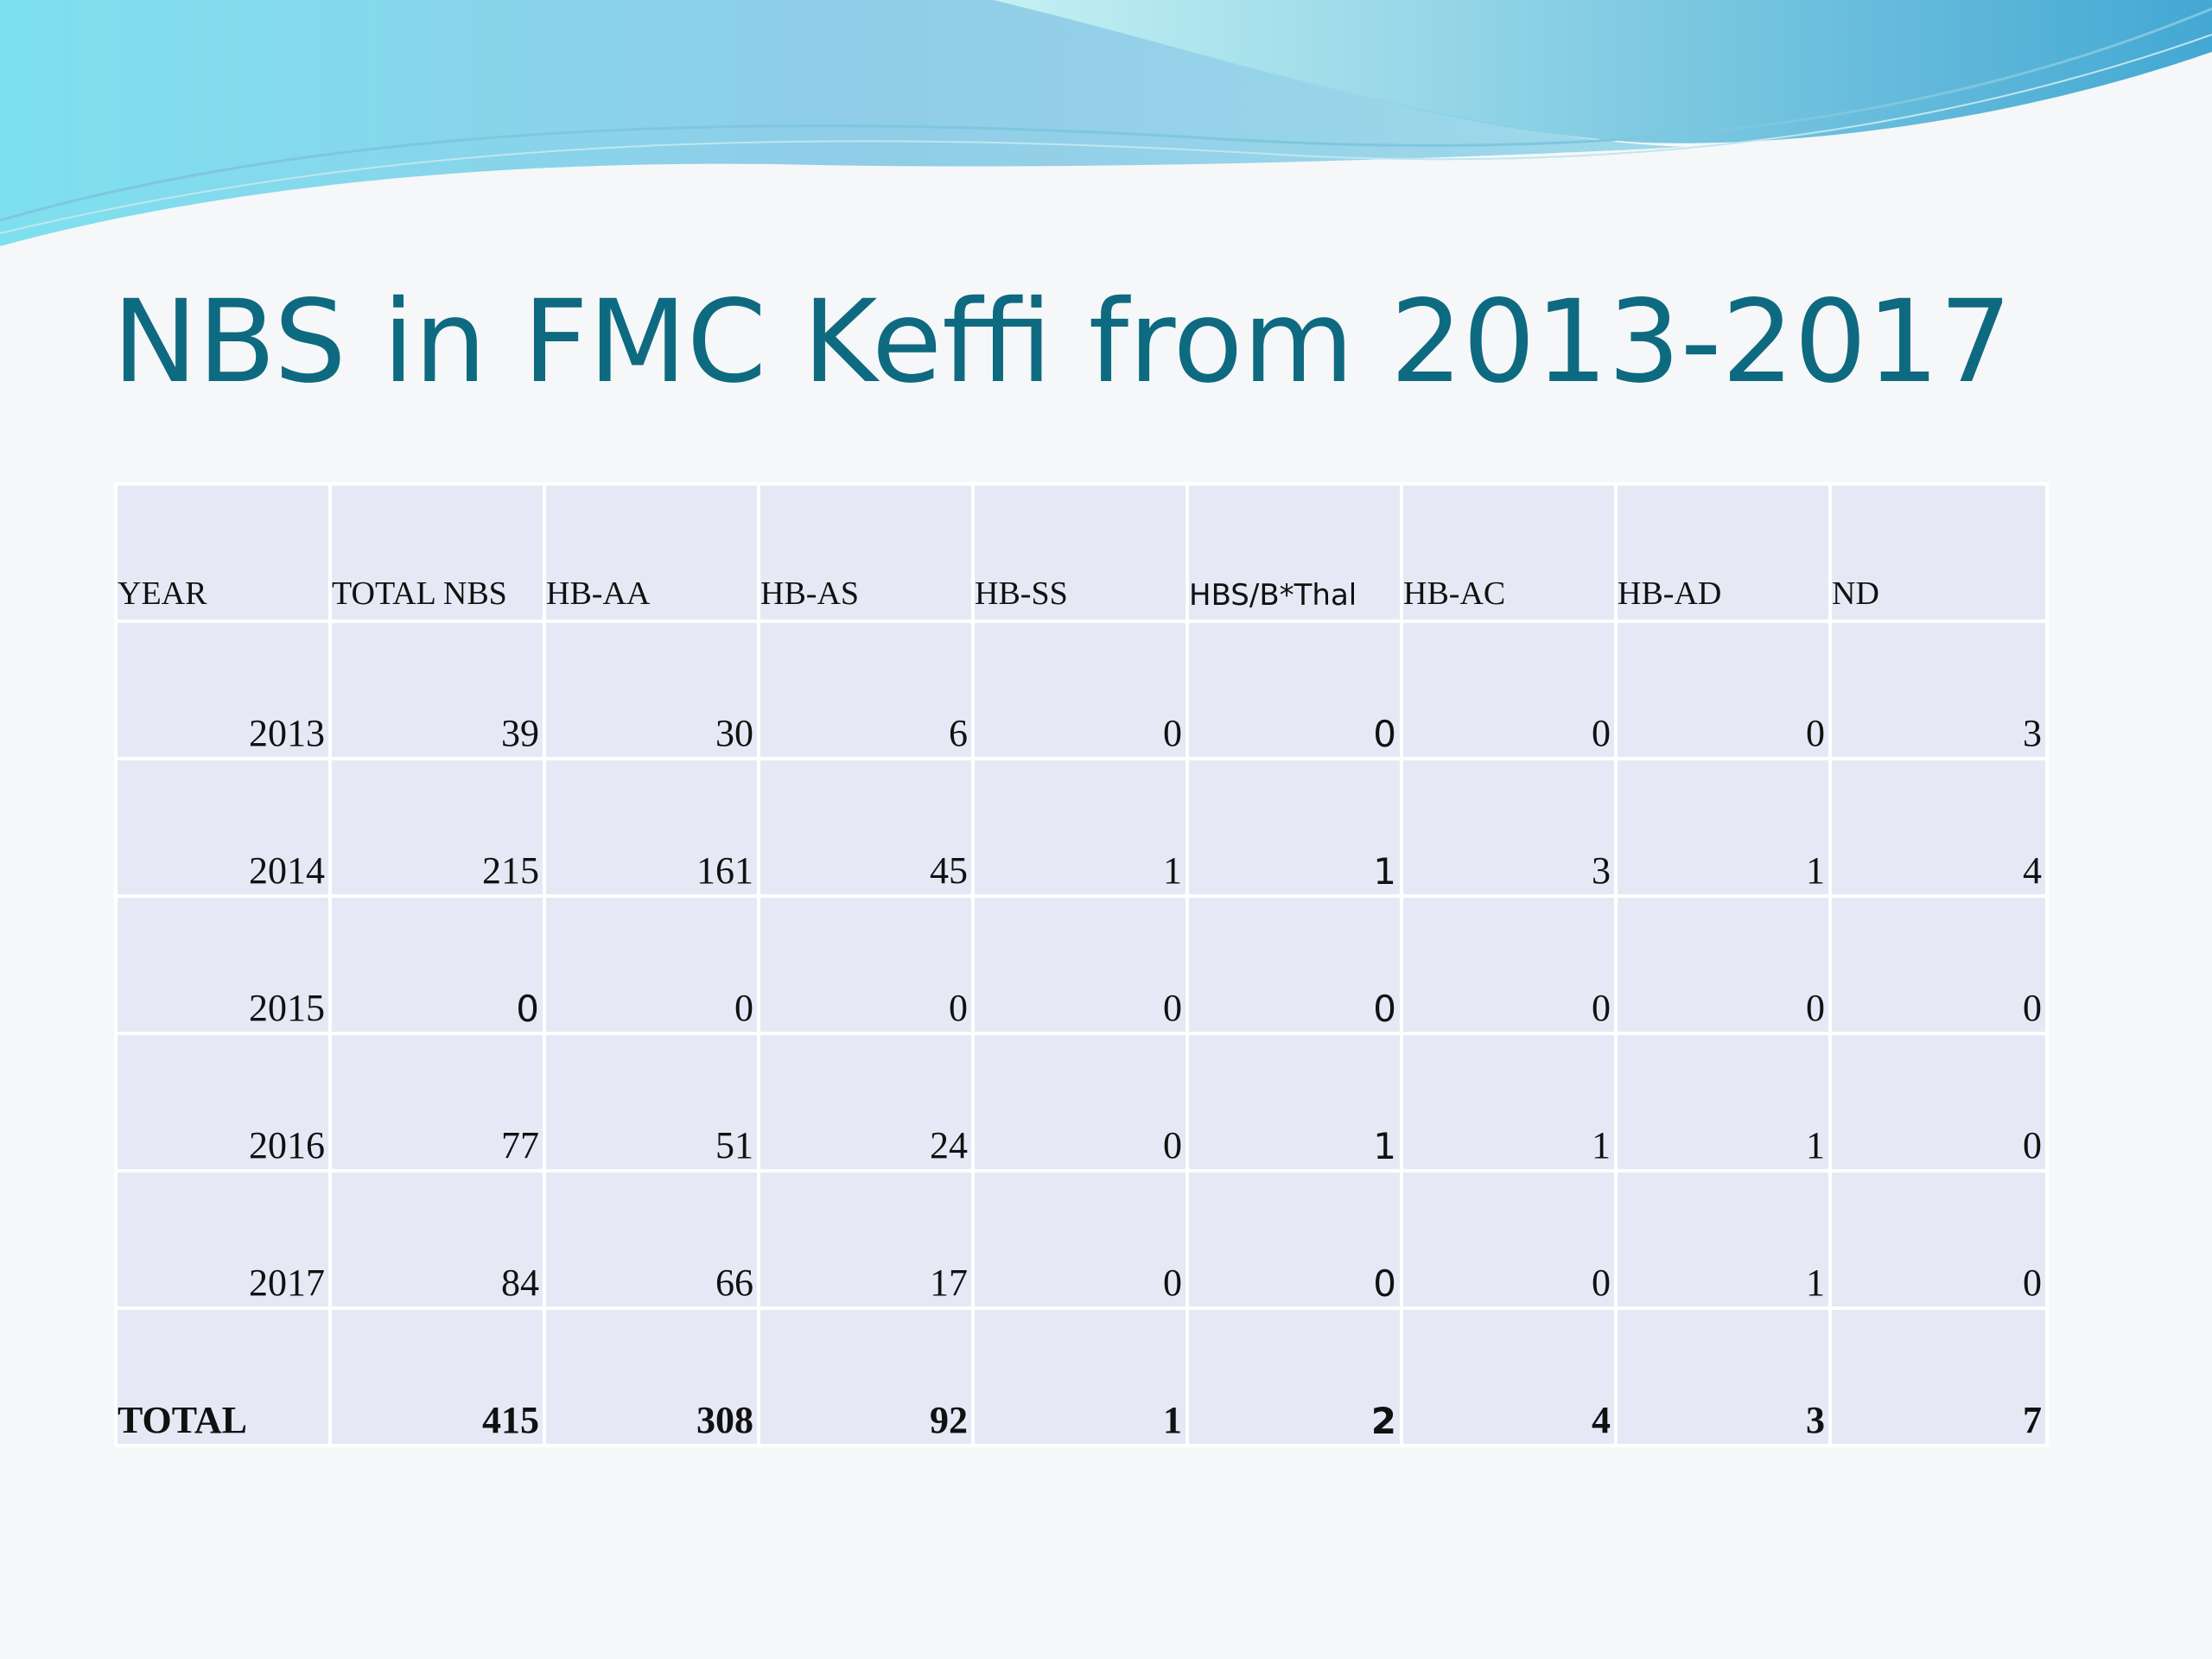 The height and width of the screenshot is (1659, 2212). I want to click on table-row: 2015 0 0 0 0 0 0 0 0, so click(1081, 964).